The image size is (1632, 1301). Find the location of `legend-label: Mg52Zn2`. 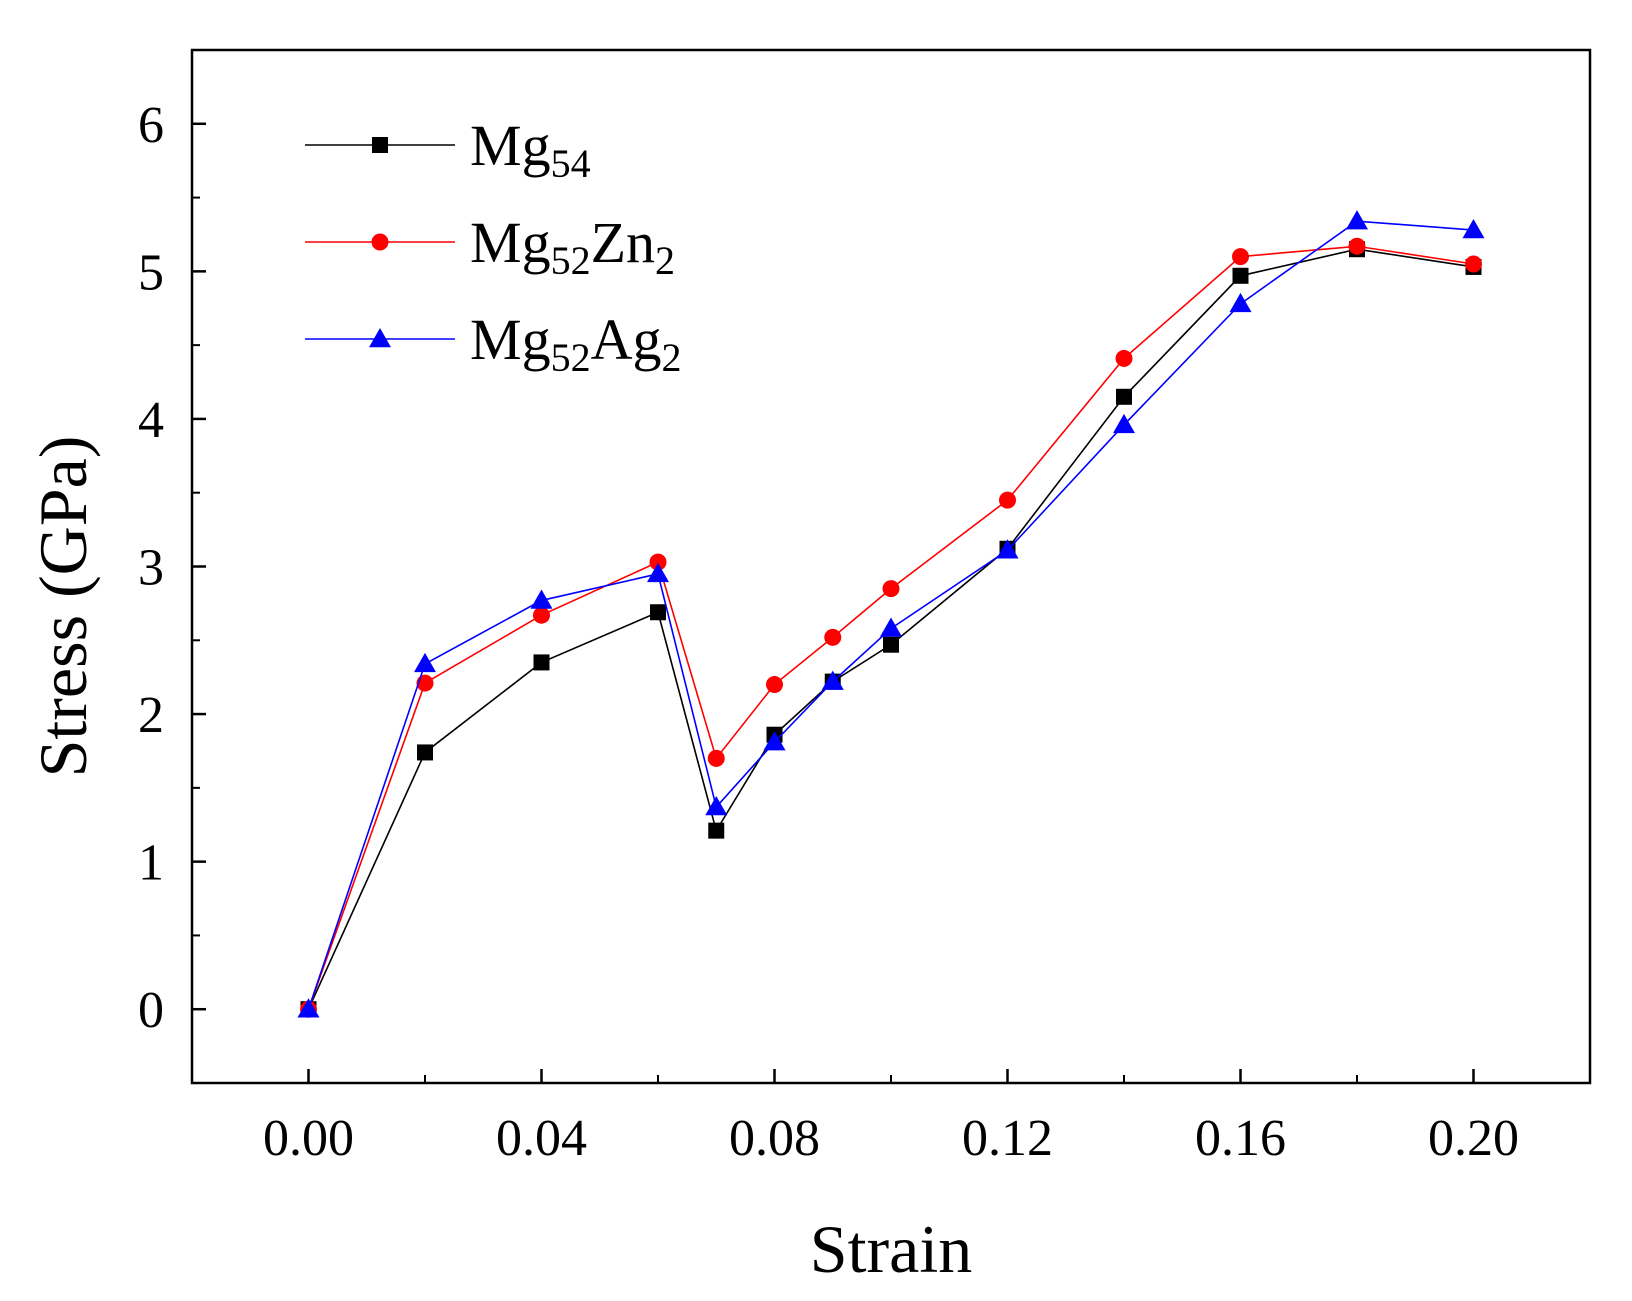

legend-label: Mg52Zn2 is located at coordinates (572, 246).